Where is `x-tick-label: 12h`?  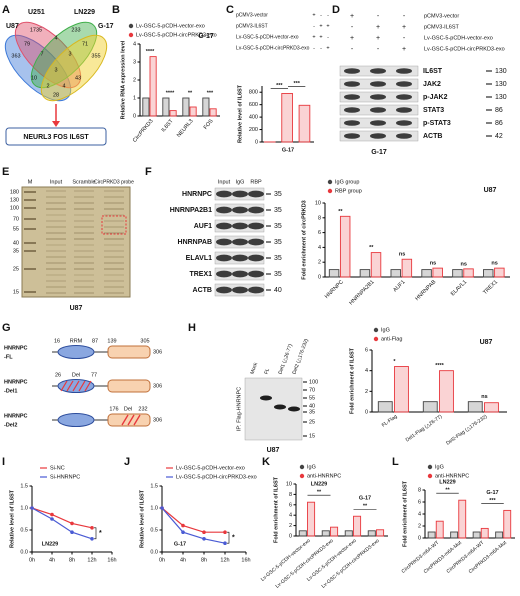
x-tick-label: 12h is located at coordinates (91, 560).